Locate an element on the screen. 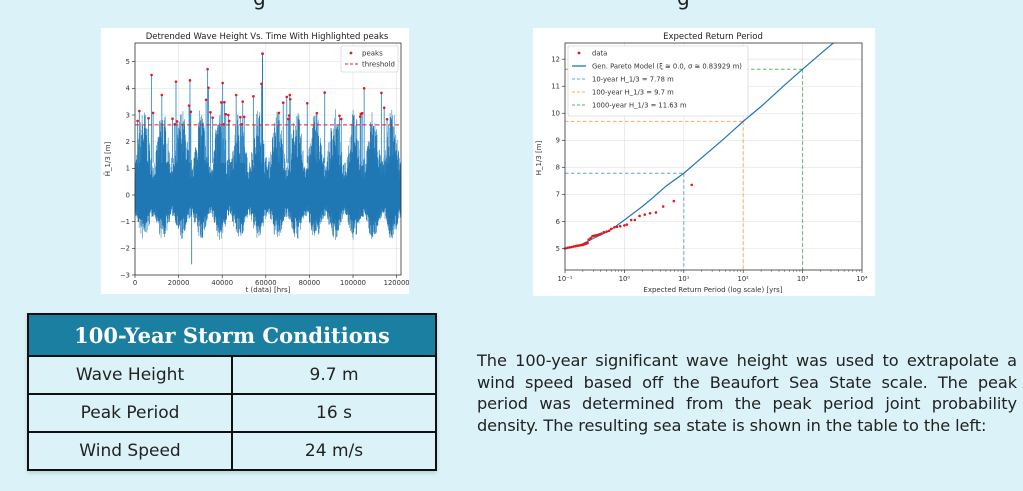 Image resolution: width=1023 pixels, height=491 pixels. row-label: Peak Period is located at coordinates (130, 413).